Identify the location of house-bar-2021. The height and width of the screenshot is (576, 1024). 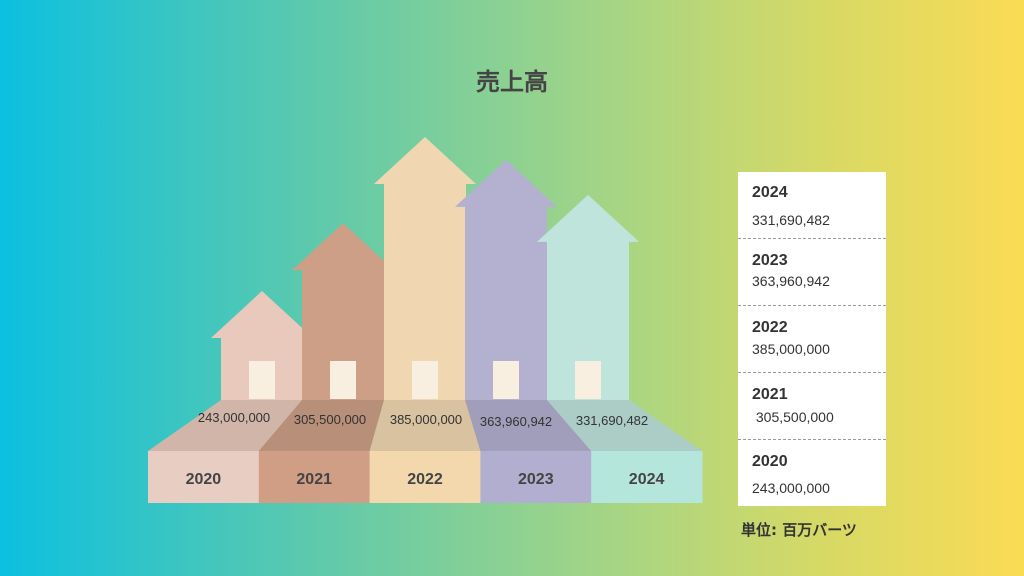
(343, 311).